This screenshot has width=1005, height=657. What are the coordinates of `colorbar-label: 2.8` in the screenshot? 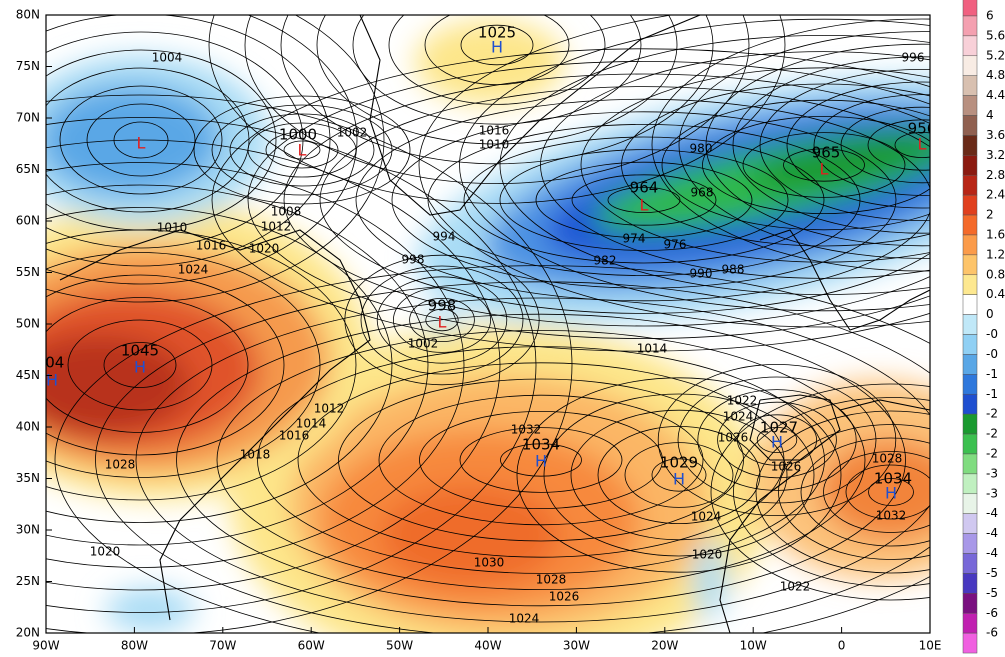 It's located at (995, 175).